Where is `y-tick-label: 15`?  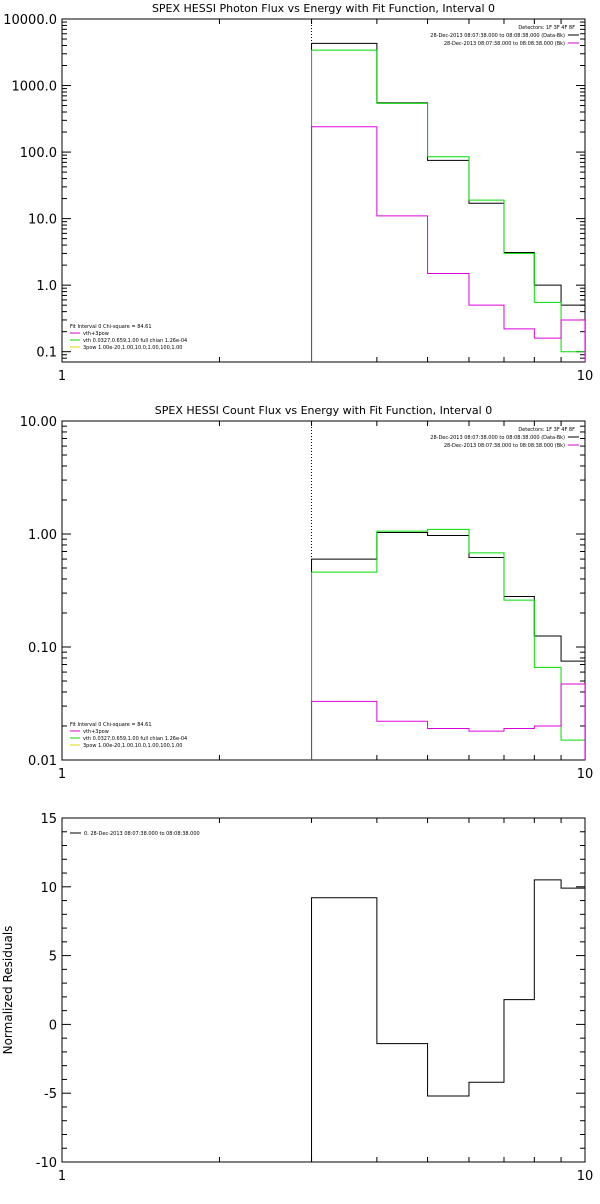
y-tick-label: 15 is located at coordinates (48, 819).